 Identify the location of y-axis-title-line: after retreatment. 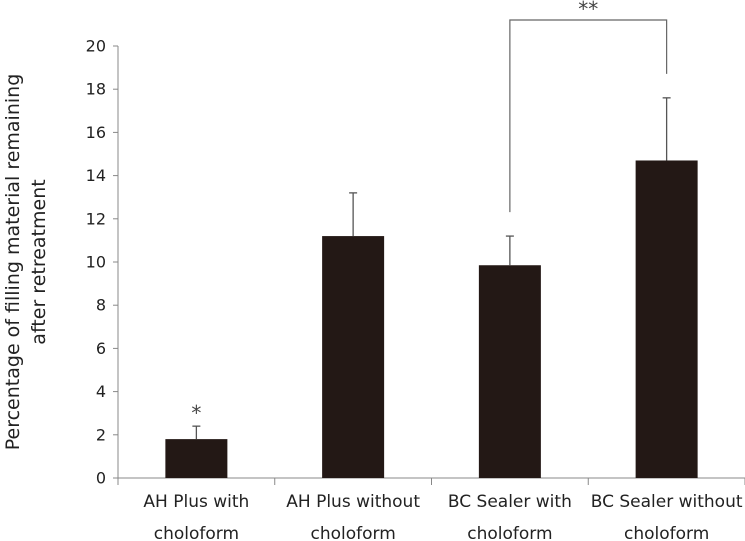
(39, 261).